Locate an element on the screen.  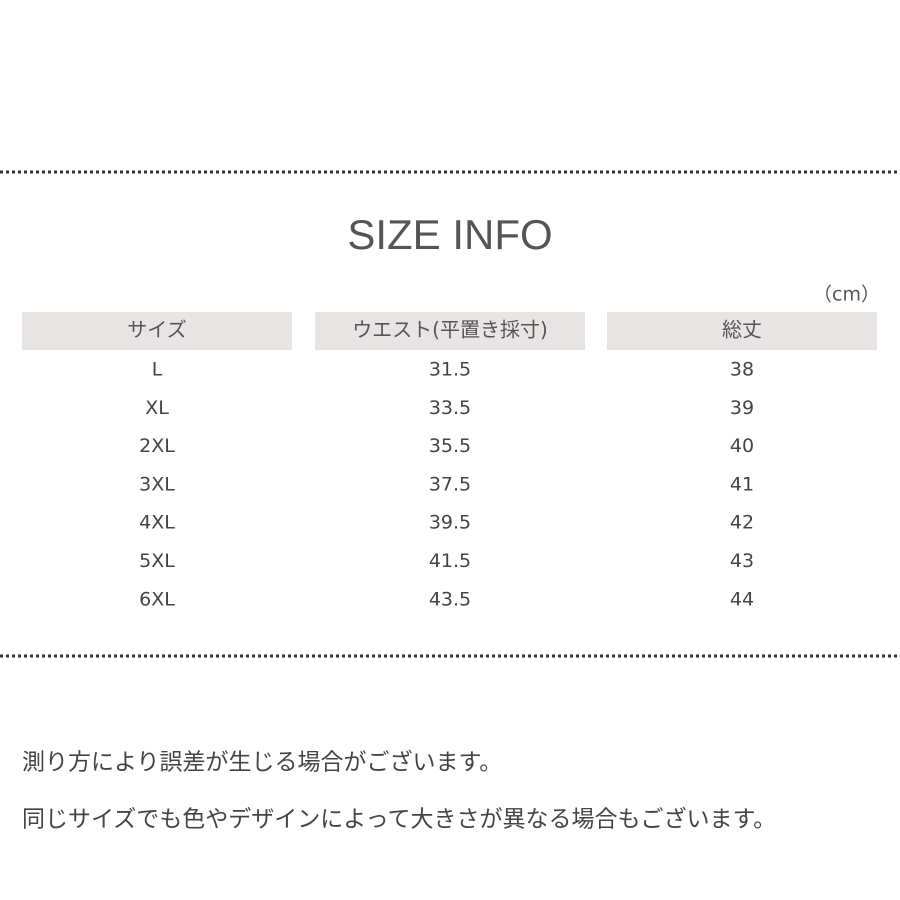
table-cell: 43.5 is located at coordinates (450, 599).